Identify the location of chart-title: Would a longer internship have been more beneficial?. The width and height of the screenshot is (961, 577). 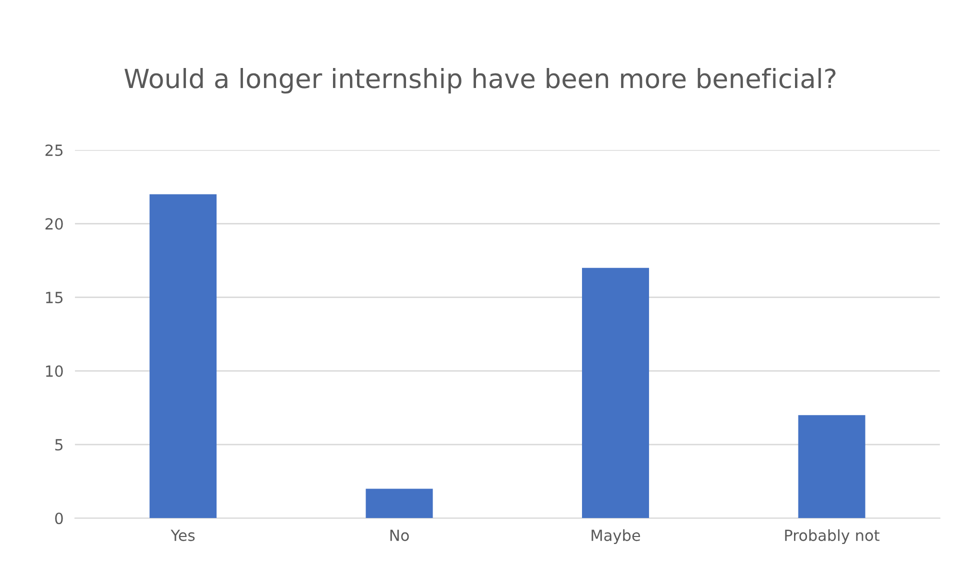
(480, 81).